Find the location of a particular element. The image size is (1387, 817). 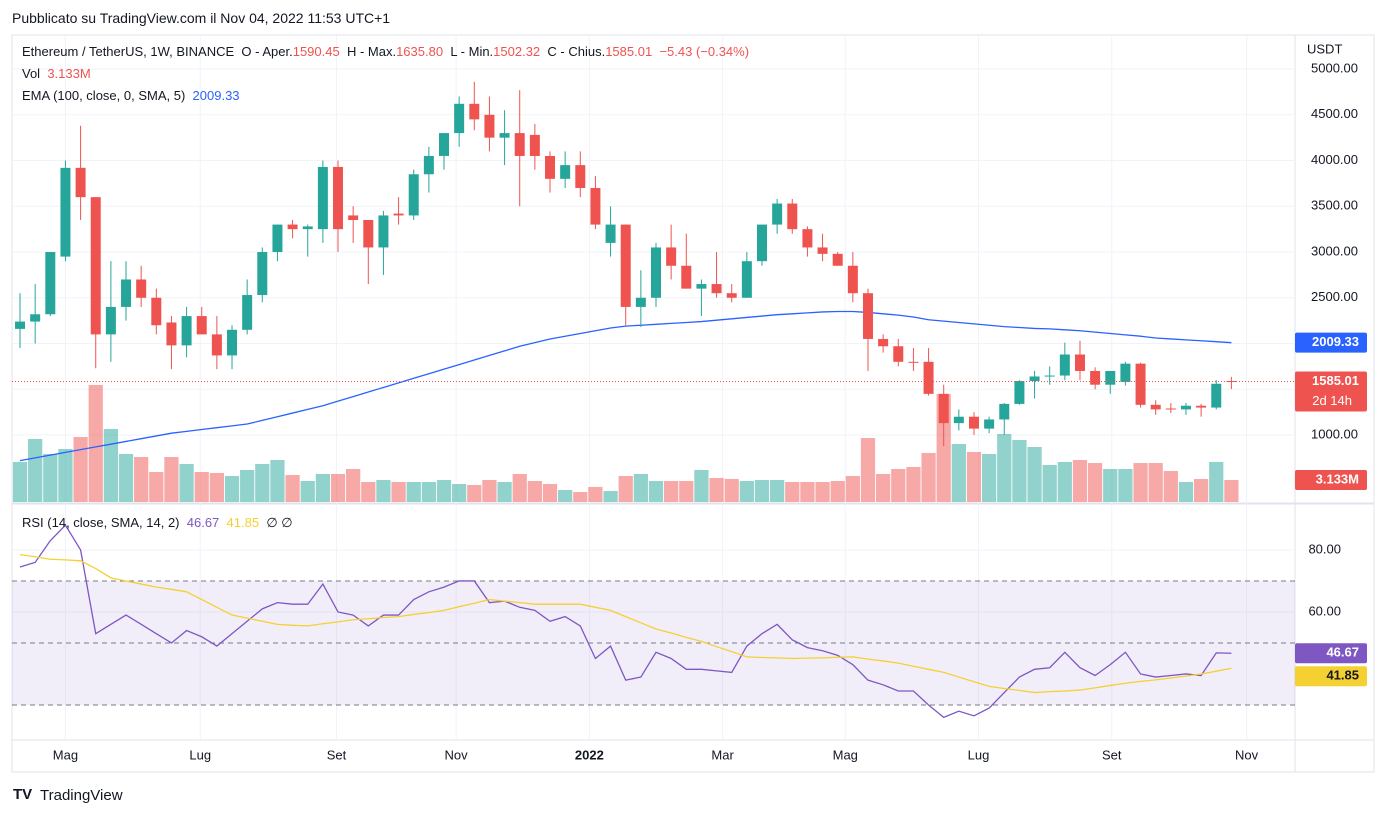

volume-name: Vol is located at coordinates (31, 73).